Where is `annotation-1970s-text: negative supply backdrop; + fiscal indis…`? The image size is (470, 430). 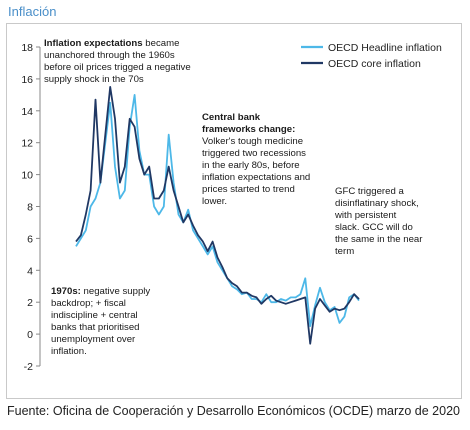 annotation-1970s-text: negative supply backdrop; + fiscal indis… is located at coordinates (101, 321).